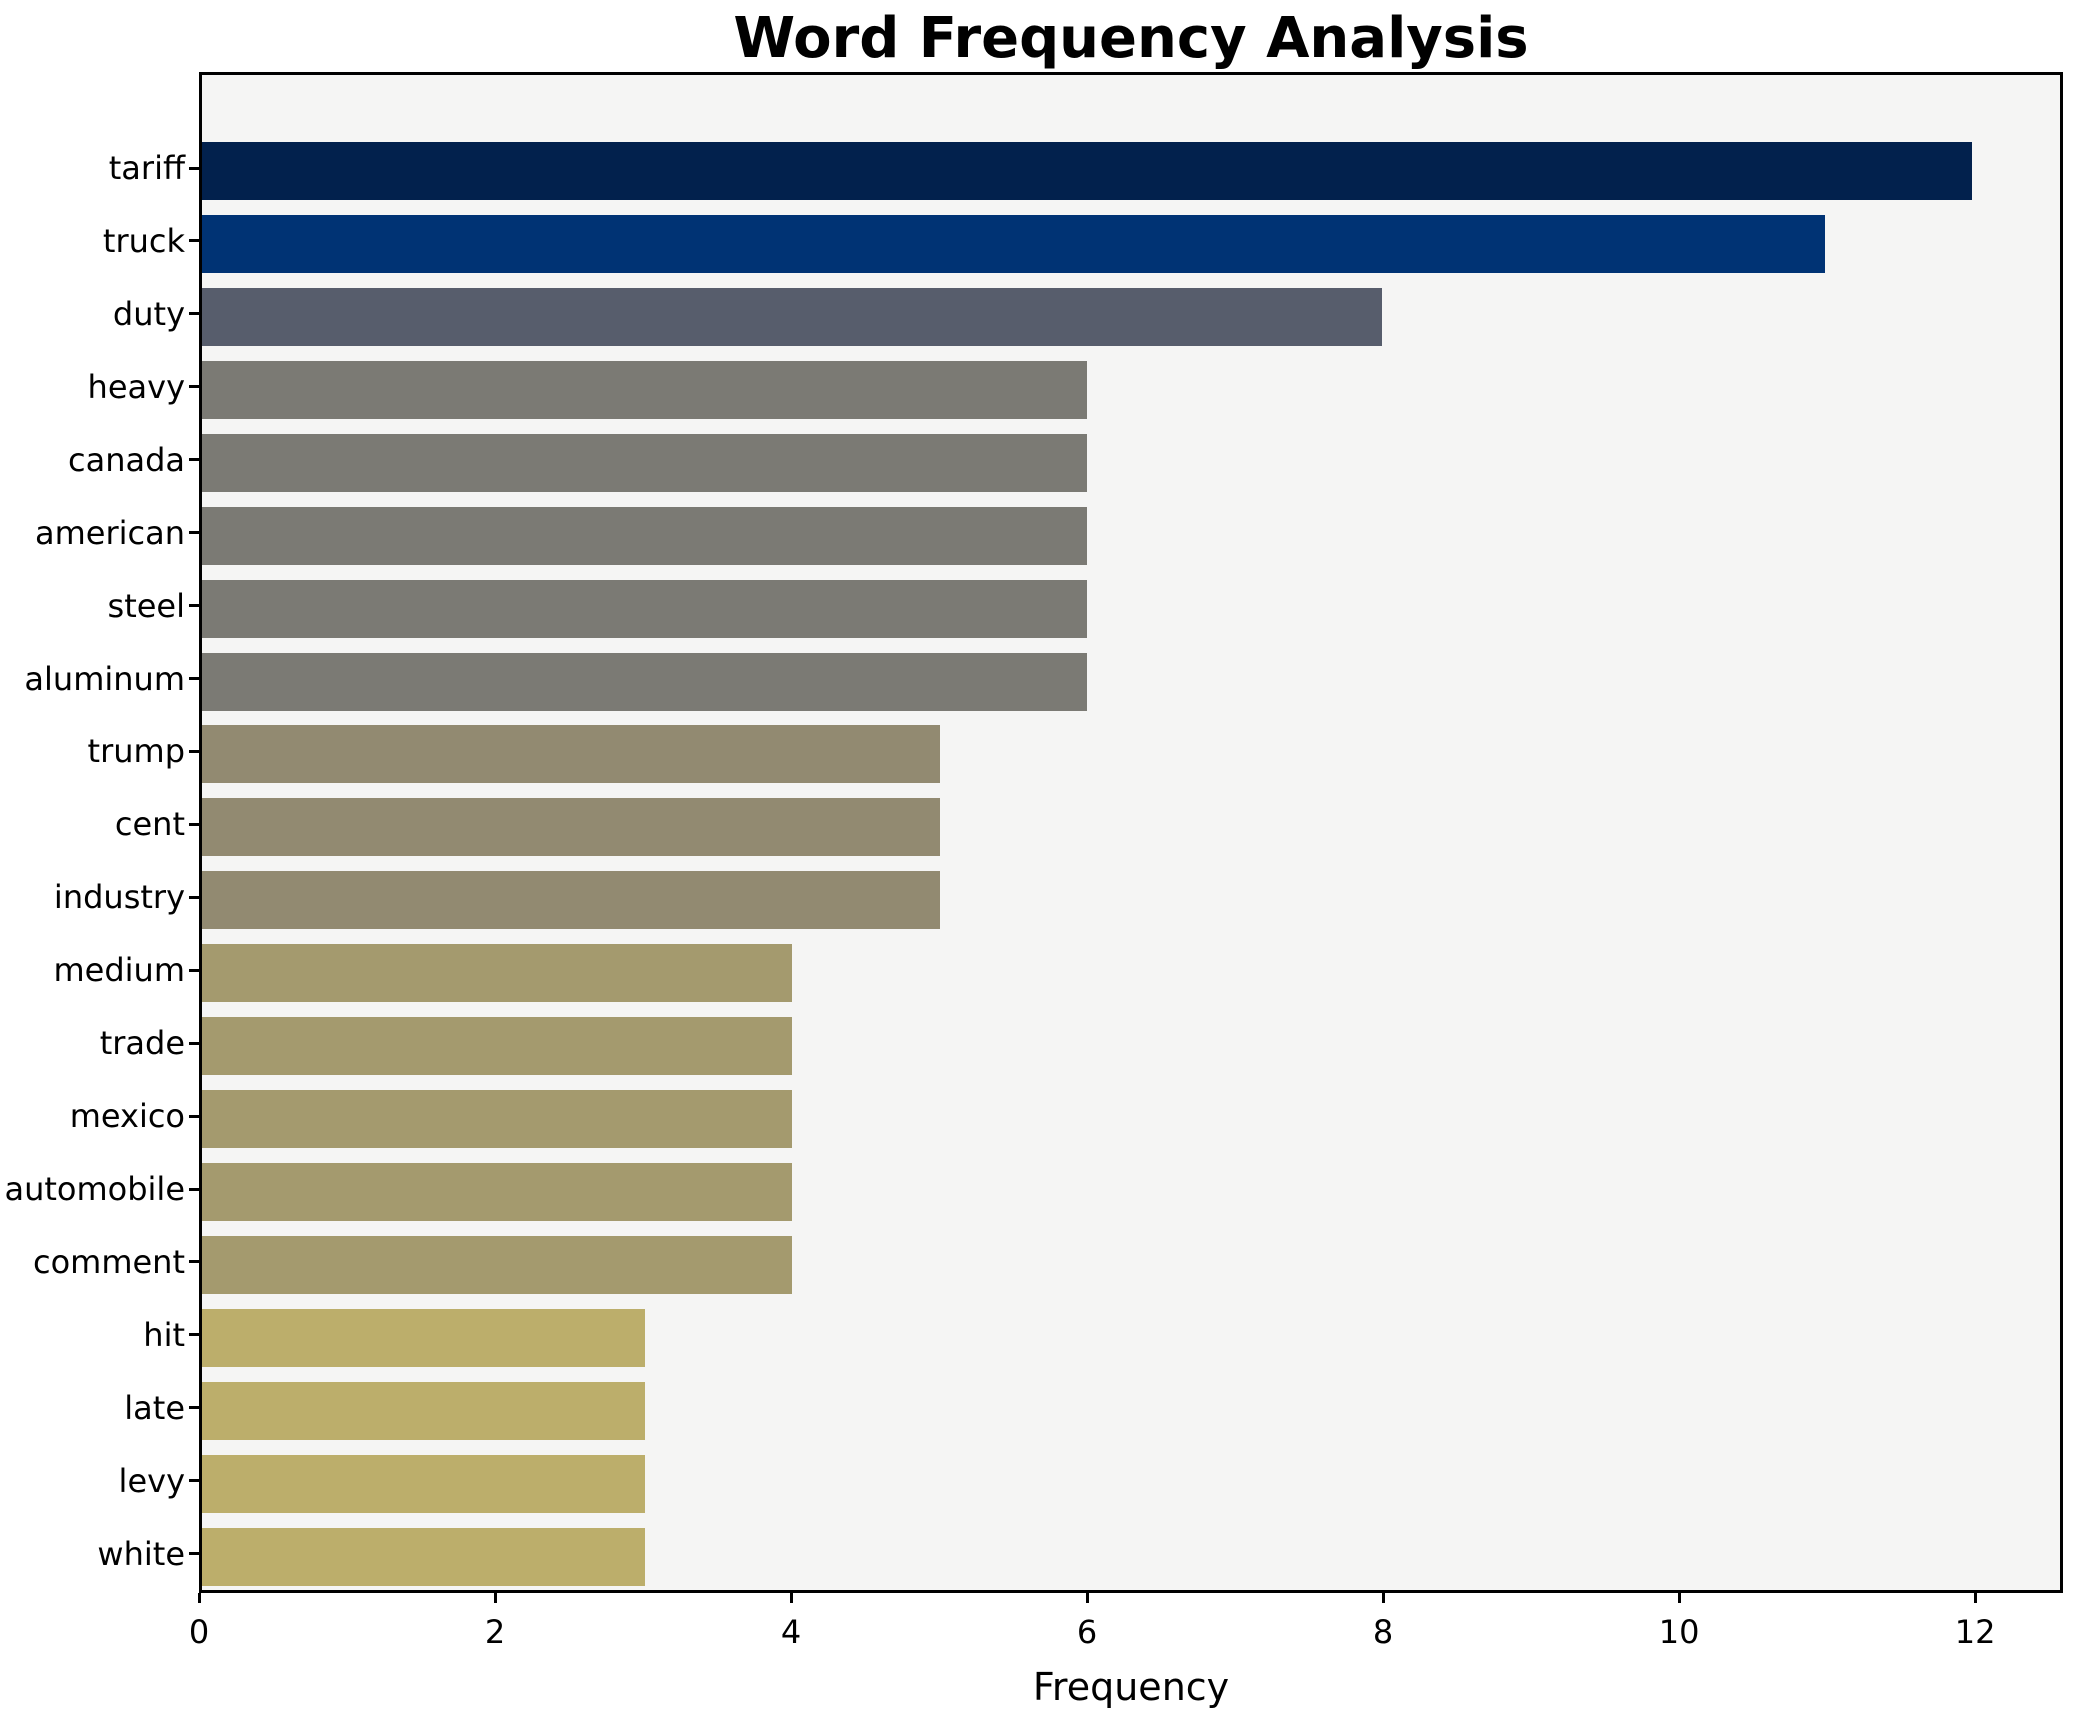 The image size is (2082, 1722). I want to click on bar-truck, so click(1013, 243).